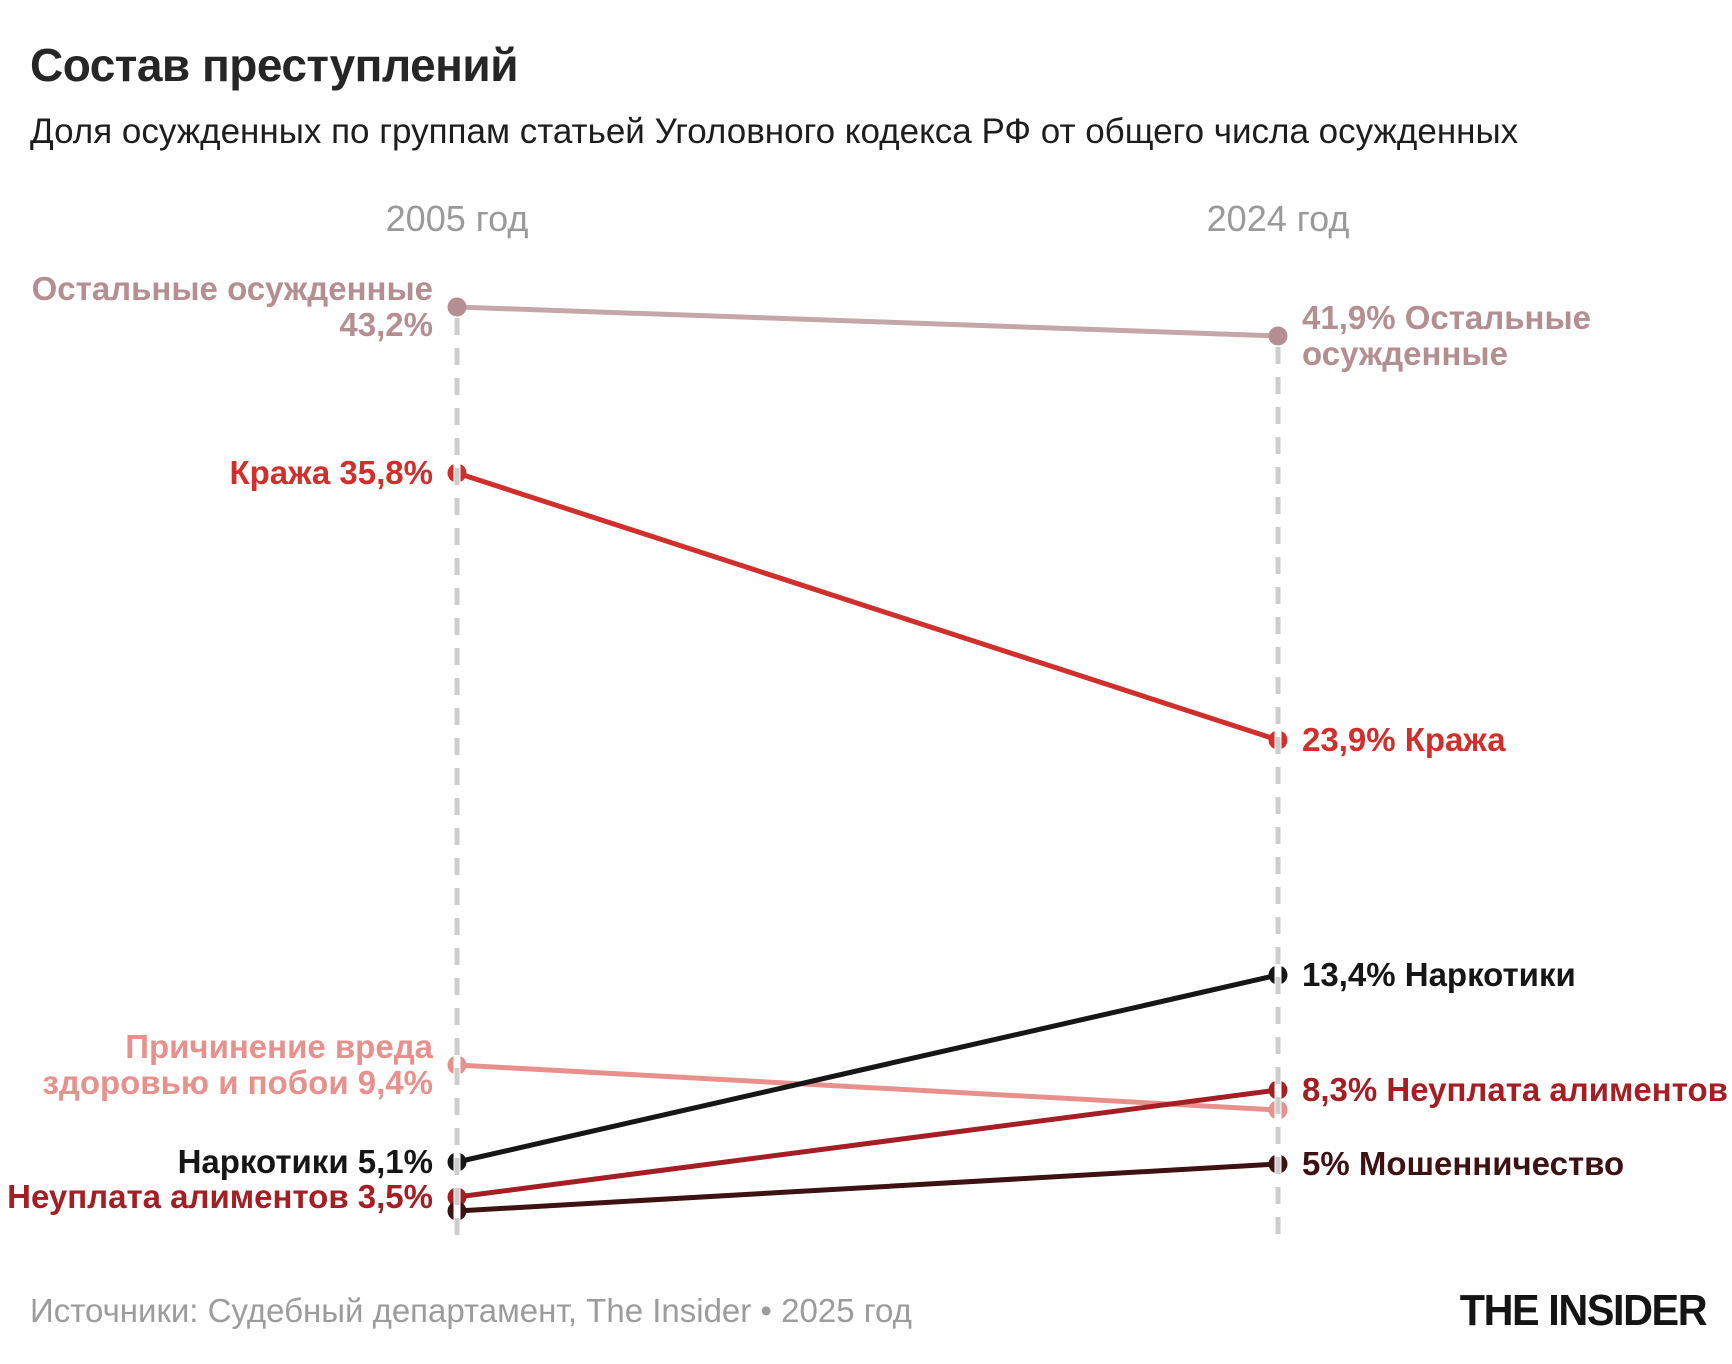 The height and width of the screenshot is (1364, 1732). Describe the element at coordinates (279, 1046) in the screenshot. I see `series-label-line: Причинение вреда` at that location.